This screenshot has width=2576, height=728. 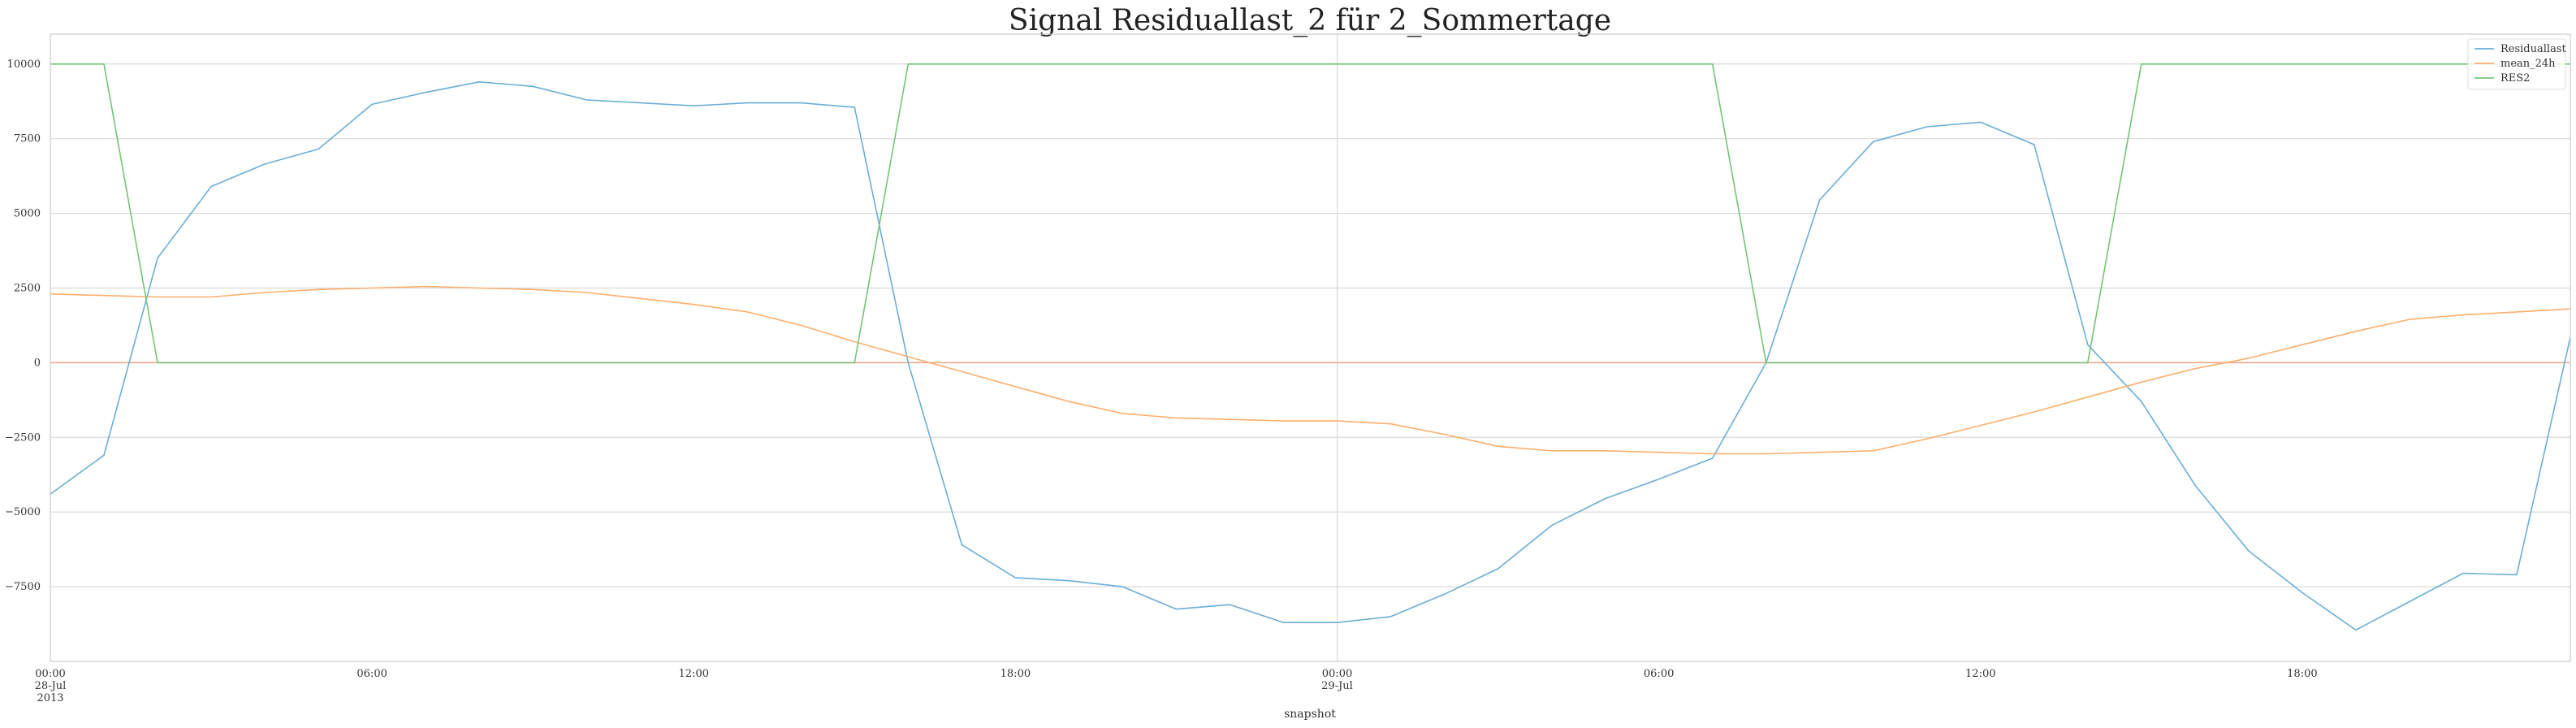 I want to click on y-tick-label: 5000, so click(x=28, y=214).